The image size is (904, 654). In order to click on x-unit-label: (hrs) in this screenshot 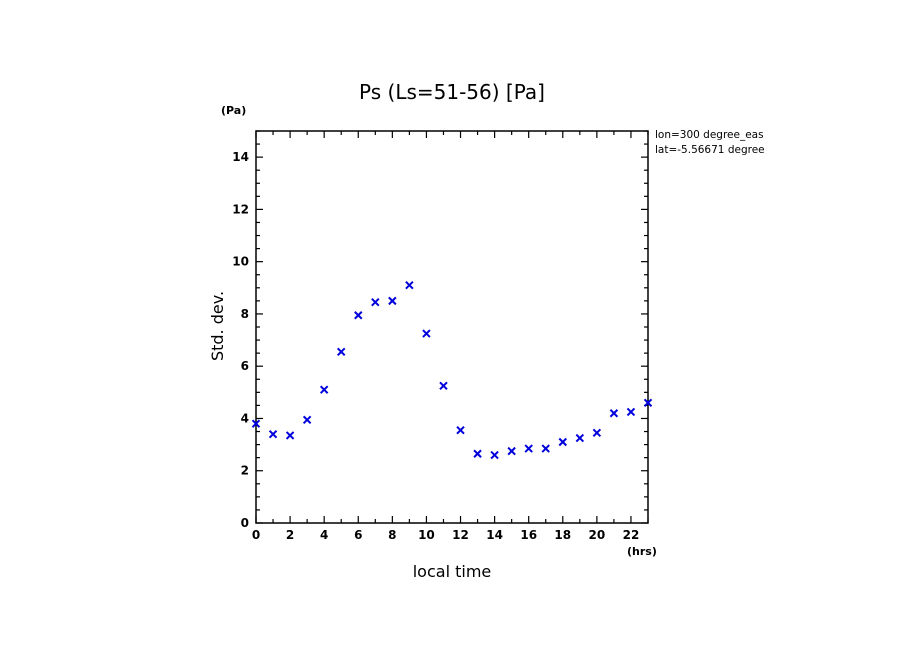, I will do `click(642, 551)`.